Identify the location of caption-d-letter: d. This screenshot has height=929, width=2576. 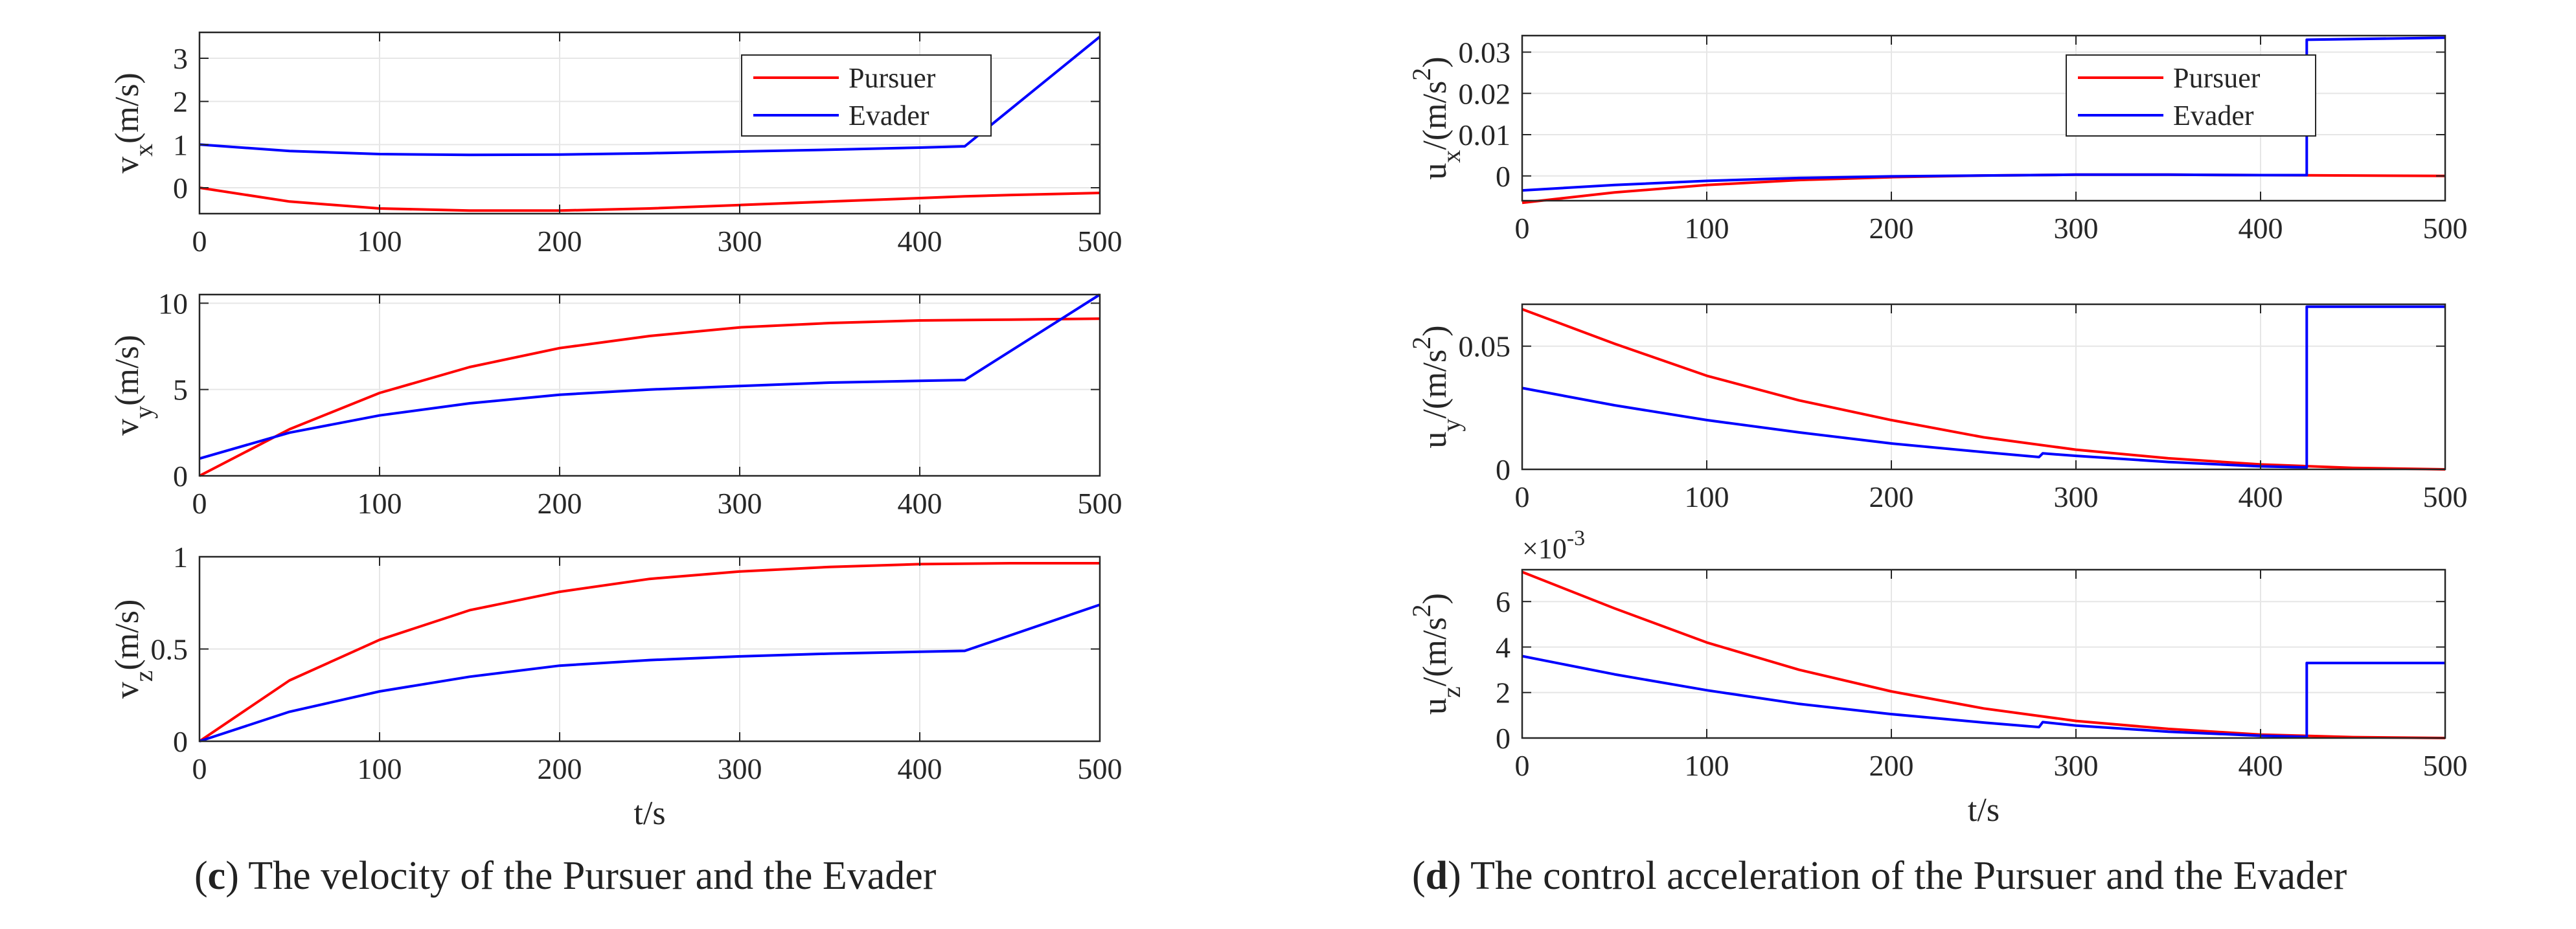
(1437, 876).